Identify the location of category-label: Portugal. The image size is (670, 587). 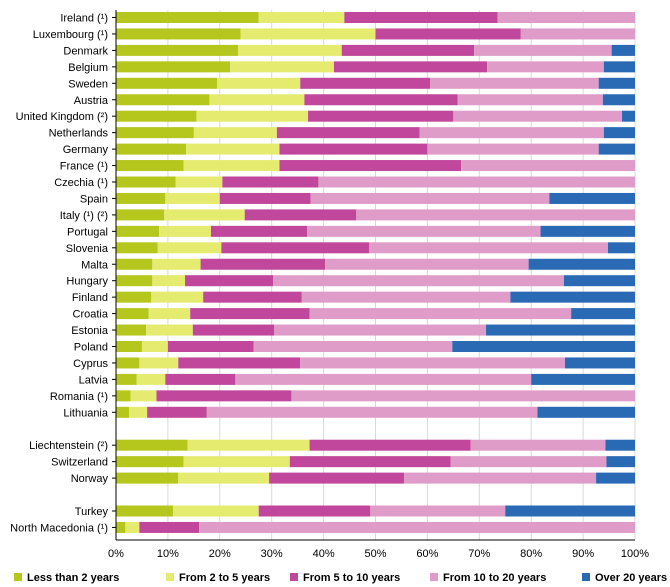
(87, 232).